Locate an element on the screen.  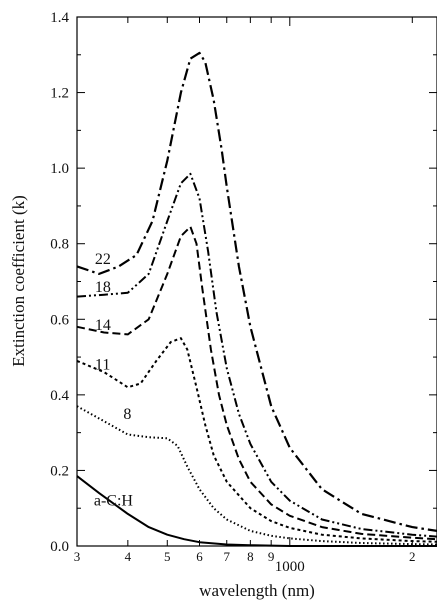
series-label-5: 18 is located at coordinates (103, 287).